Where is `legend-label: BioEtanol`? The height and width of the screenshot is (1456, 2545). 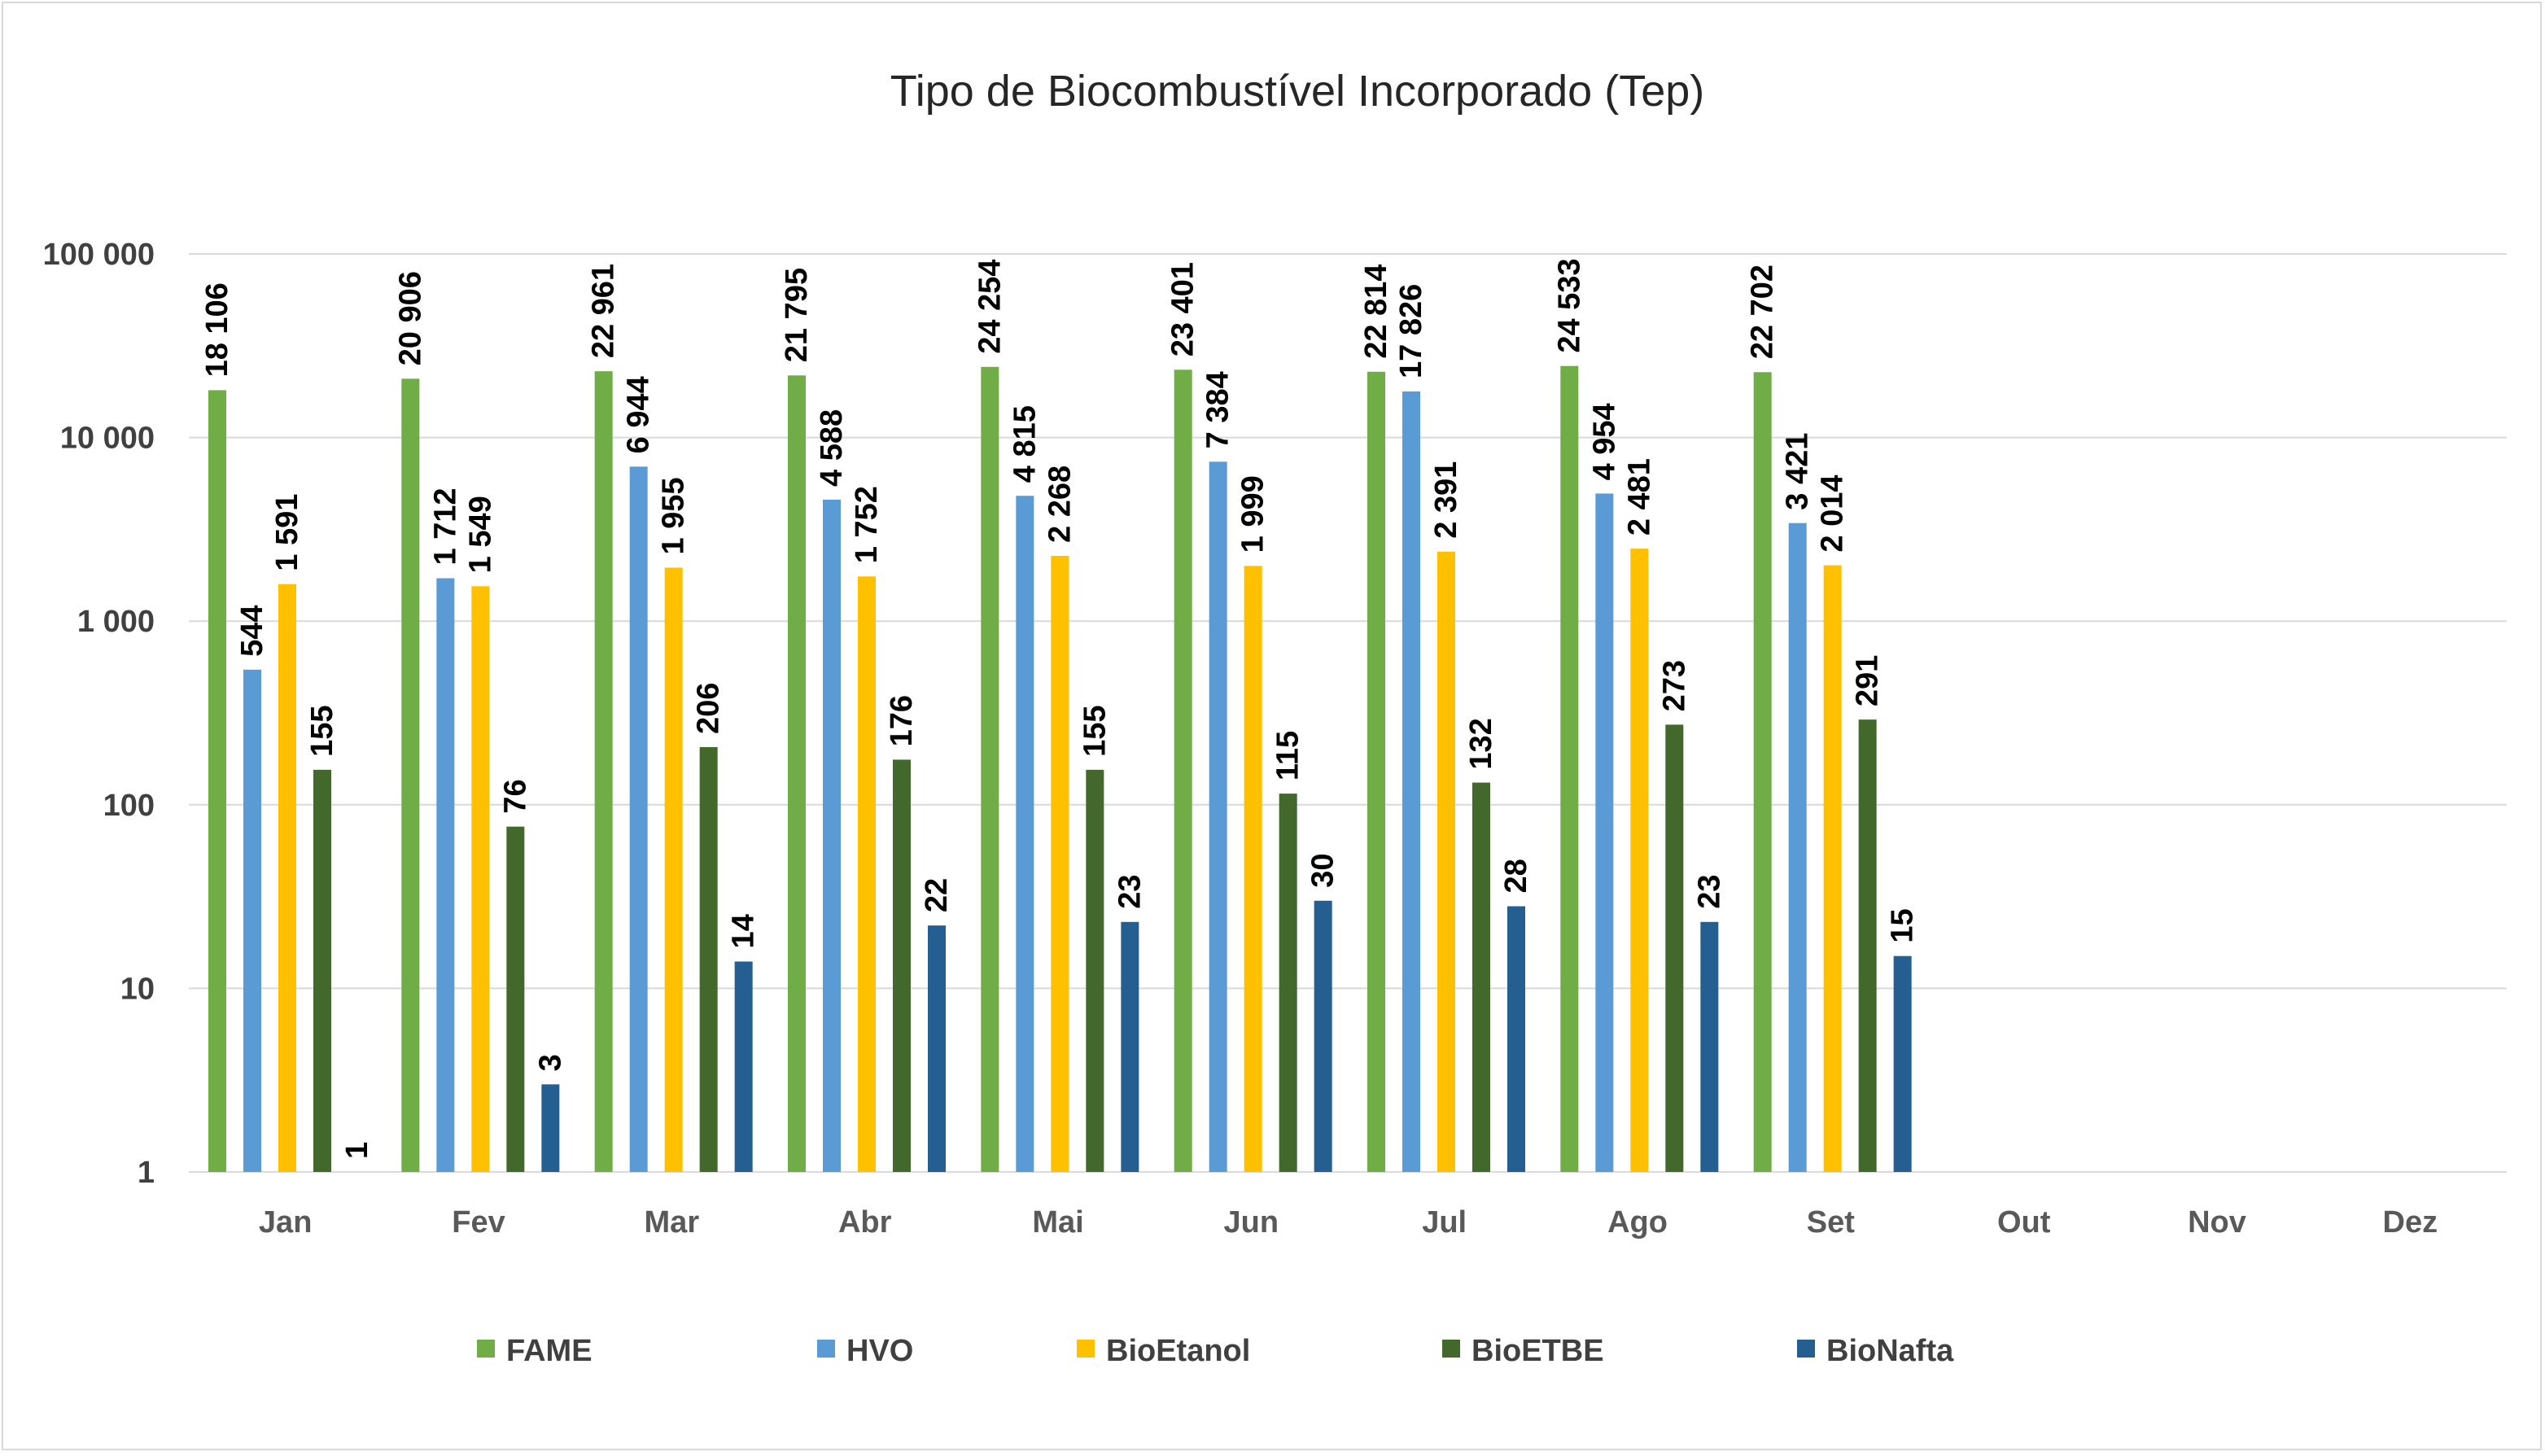
legend-label: BioEtanol is located at coordinates (1178, 1351).